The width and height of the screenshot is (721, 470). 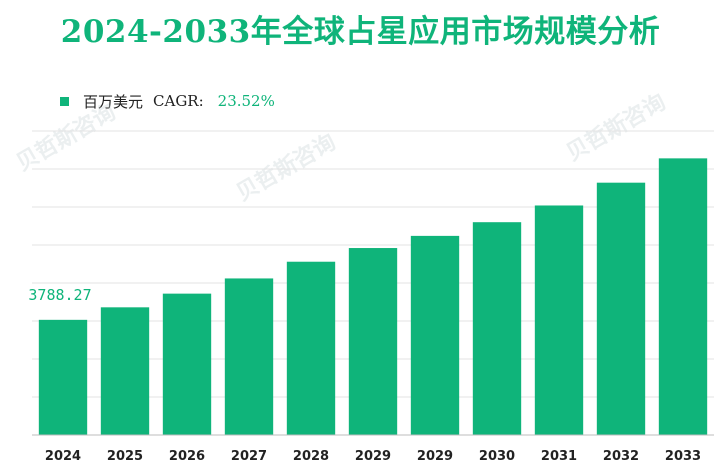 What do you see at coordinates (311, 456) in the screenshot?
I see `x-tick-label: 2028` at bounding box center [311, 456].